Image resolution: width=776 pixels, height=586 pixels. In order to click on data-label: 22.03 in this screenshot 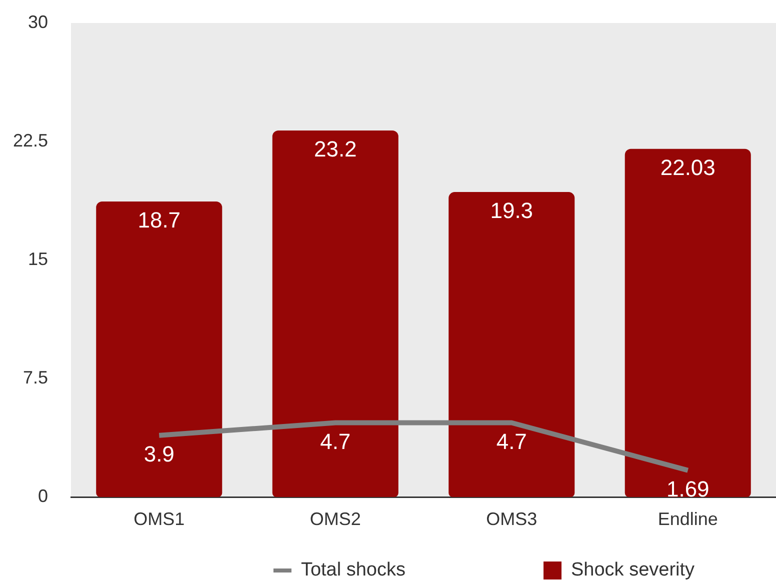, I will do `click(688, 167)`.